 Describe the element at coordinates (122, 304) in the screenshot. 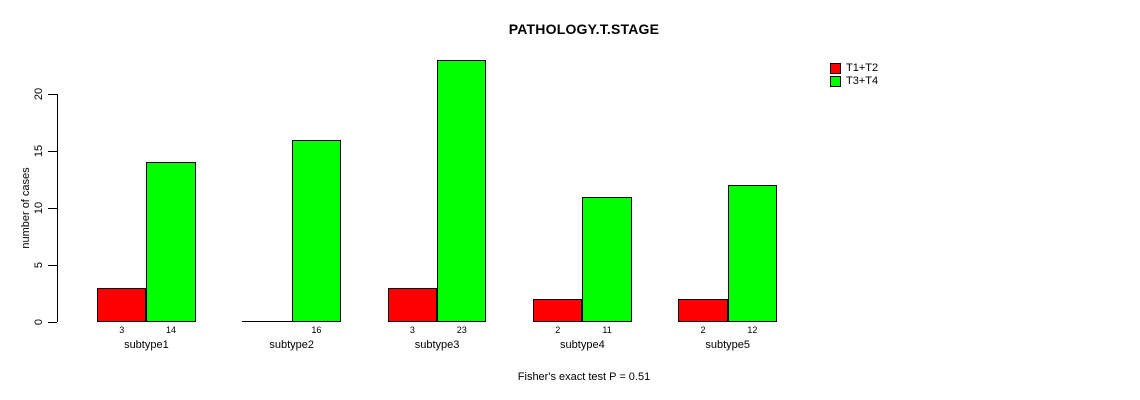

I see `bar-t1-t2-subtype1` at that location.